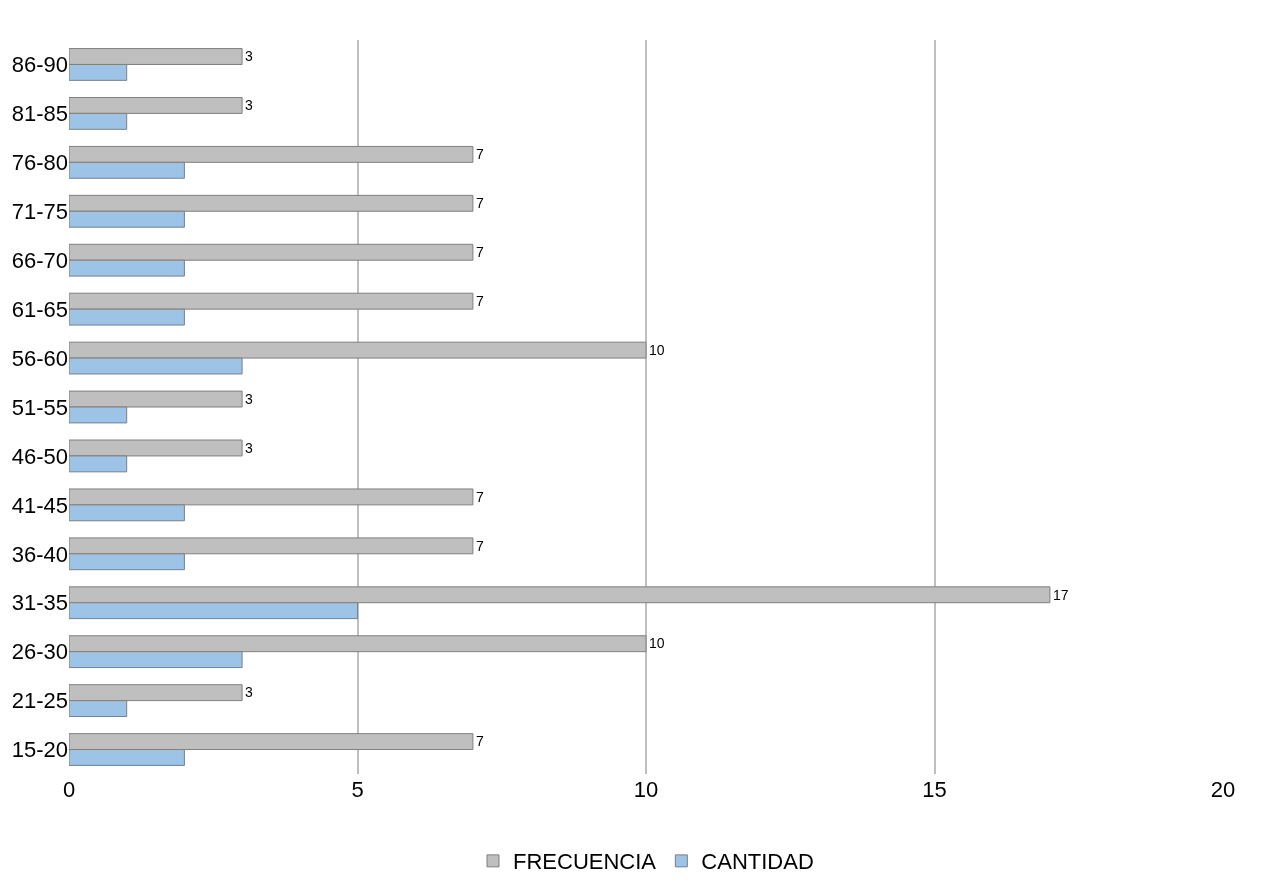 This screenshot has height=894, width=1283. I want to click on y-tick-label: 15-20, so click(39, 750).